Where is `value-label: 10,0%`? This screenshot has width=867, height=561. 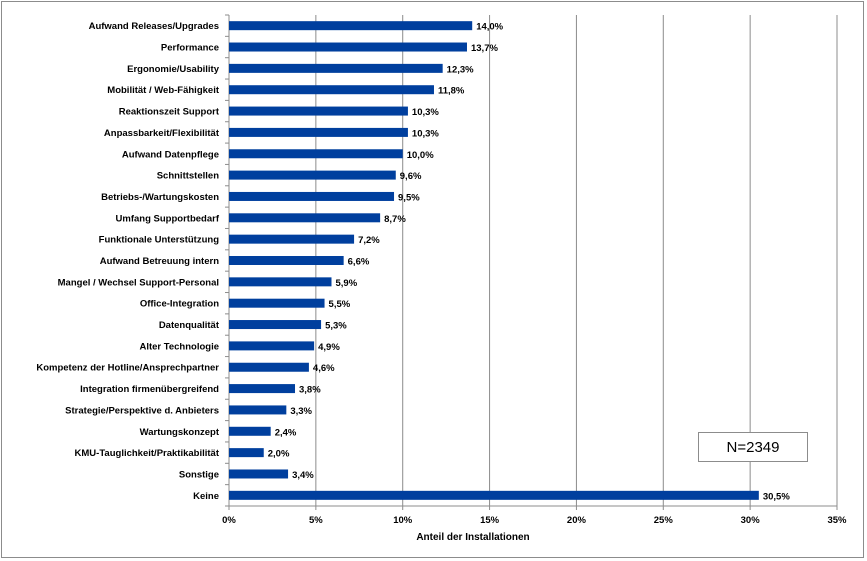 value-label: 10,0% is located at coordinates (420, 155).